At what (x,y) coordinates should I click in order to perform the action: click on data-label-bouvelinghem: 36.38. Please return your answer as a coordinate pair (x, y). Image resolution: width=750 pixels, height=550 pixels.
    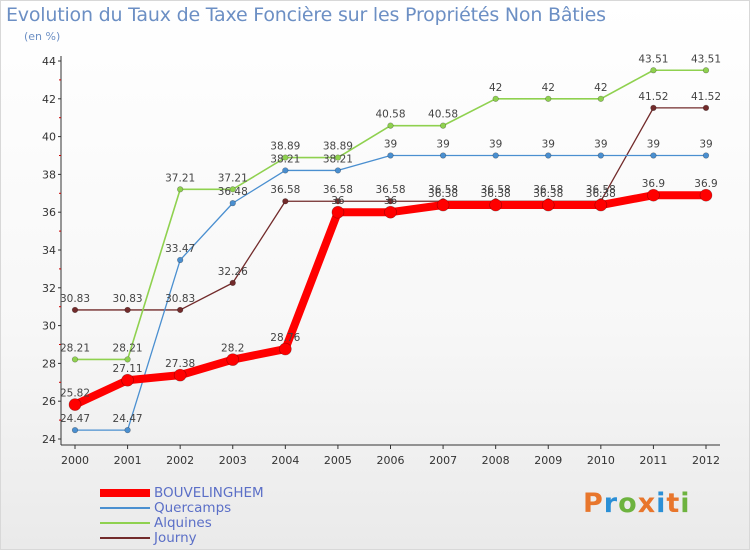
    Looking at the image, I should click on (601, 194).